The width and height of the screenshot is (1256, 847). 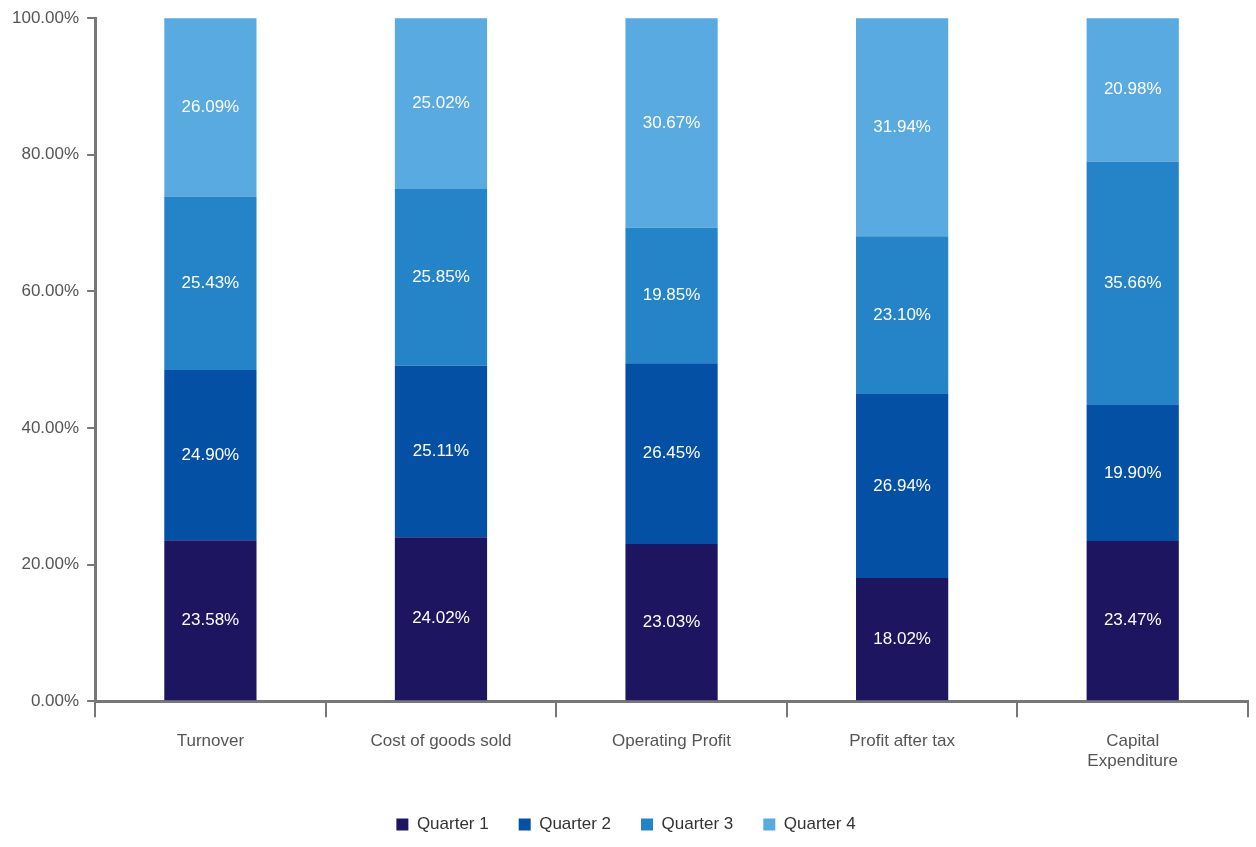 I want to click on y-tick-label: 80.00%, so click(x=50, y=154).